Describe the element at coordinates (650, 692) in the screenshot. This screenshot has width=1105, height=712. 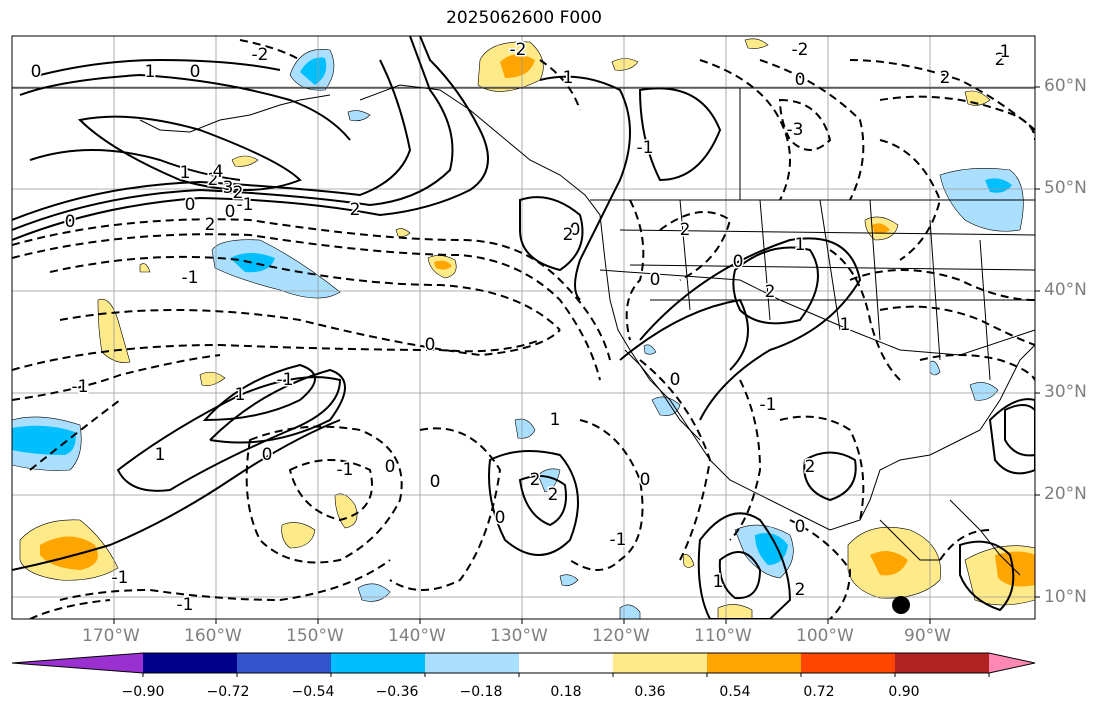
I see `colorbar-tick-label: 0.36` at that location.